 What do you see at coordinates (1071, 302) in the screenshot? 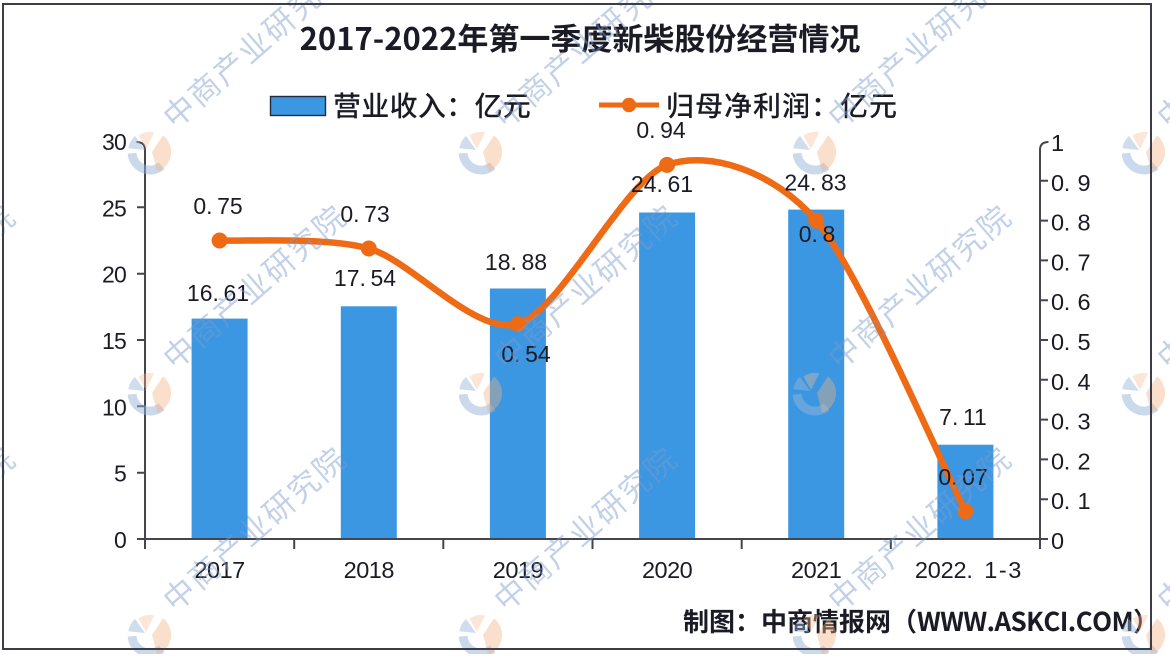
I see `svg-text: 0. 6` at bounding box center [1071, 302].